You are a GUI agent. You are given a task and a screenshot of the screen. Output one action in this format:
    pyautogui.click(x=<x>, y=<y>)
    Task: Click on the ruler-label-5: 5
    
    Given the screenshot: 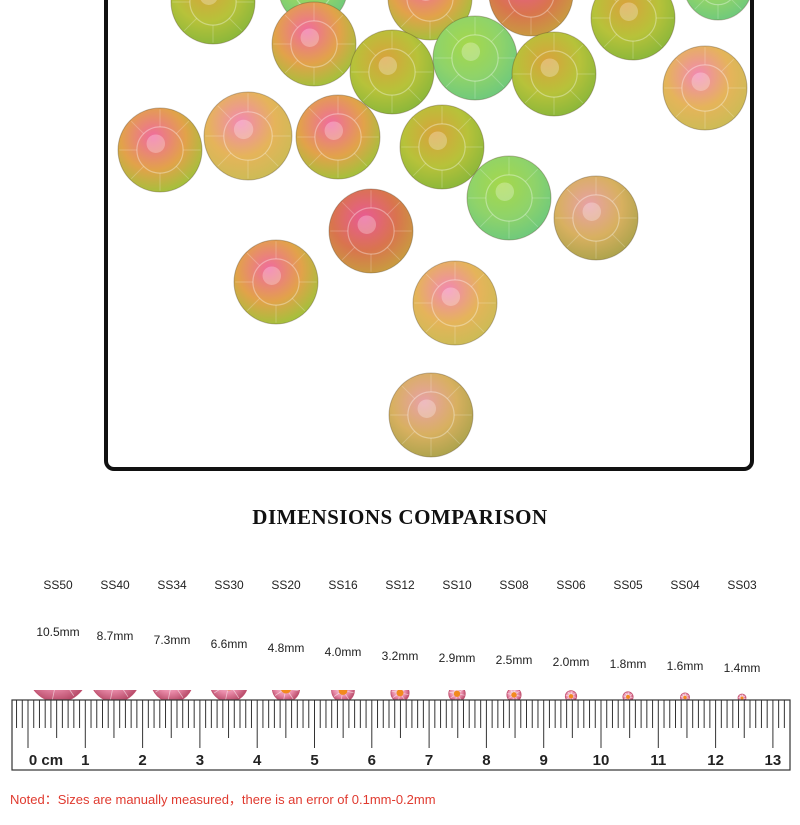 What is the action you would take?
    pyautogui.click(x=314, y=760)
    